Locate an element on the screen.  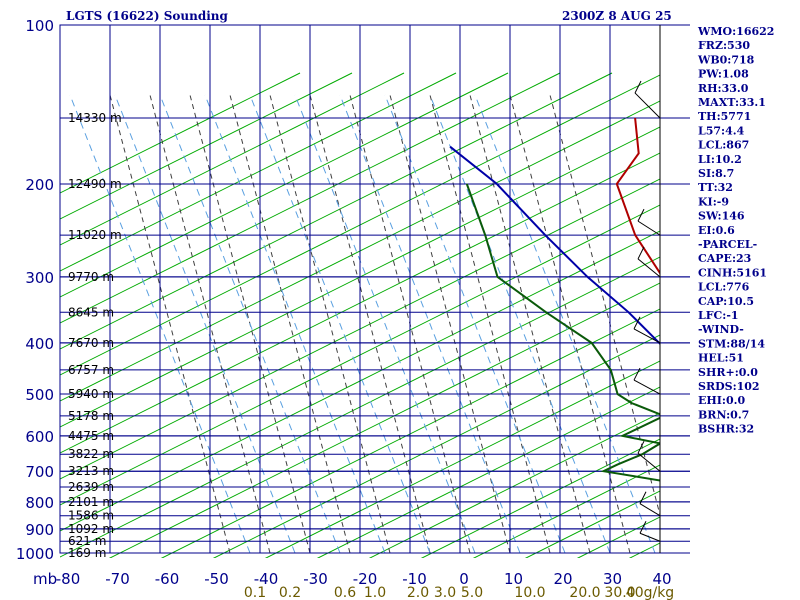
chart-timestamp: 2300Z 8 AUG 25 is located at coordinates (617, 16).